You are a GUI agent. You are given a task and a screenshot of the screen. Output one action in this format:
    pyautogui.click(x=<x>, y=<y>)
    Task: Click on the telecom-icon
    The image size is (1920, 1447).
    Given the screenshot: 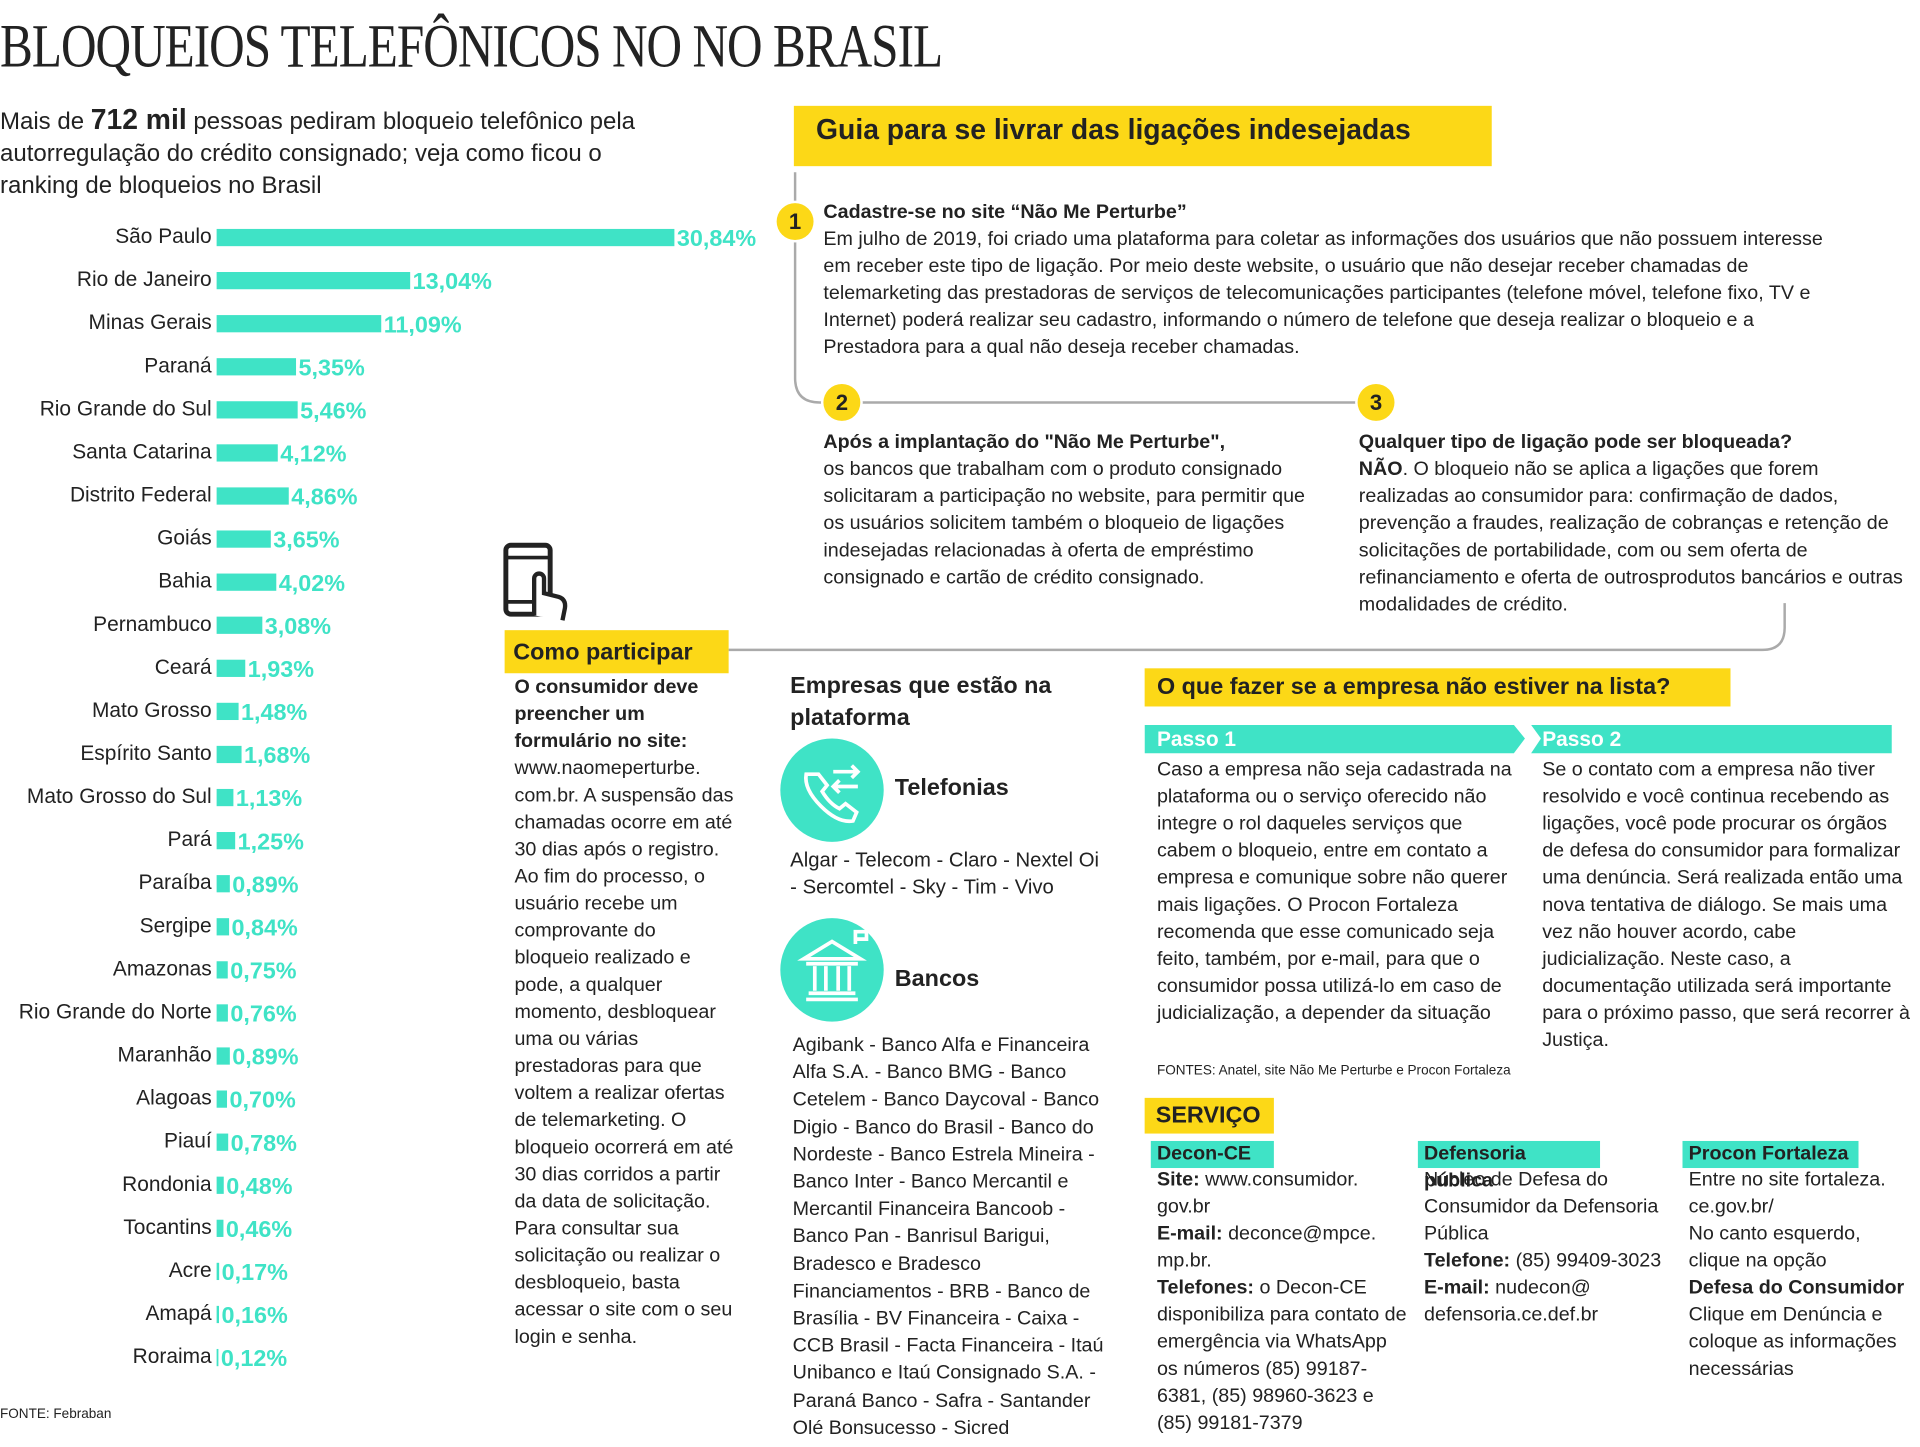 What is the action you would take?
    pyautogui.click(x=832, y=790)
    